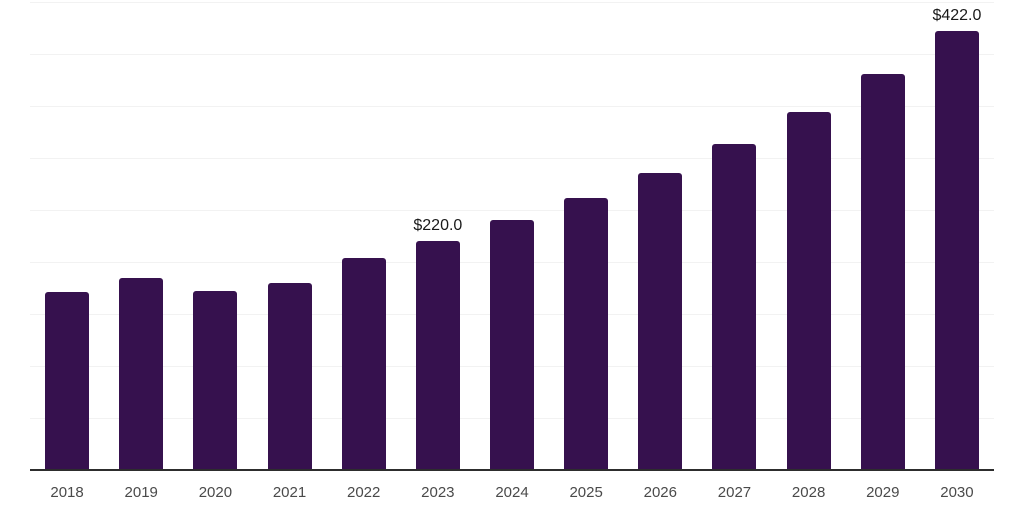 The image size is (1024, 512). I want to click on bar-value-label-2023: $220.0, so click(438, 226).